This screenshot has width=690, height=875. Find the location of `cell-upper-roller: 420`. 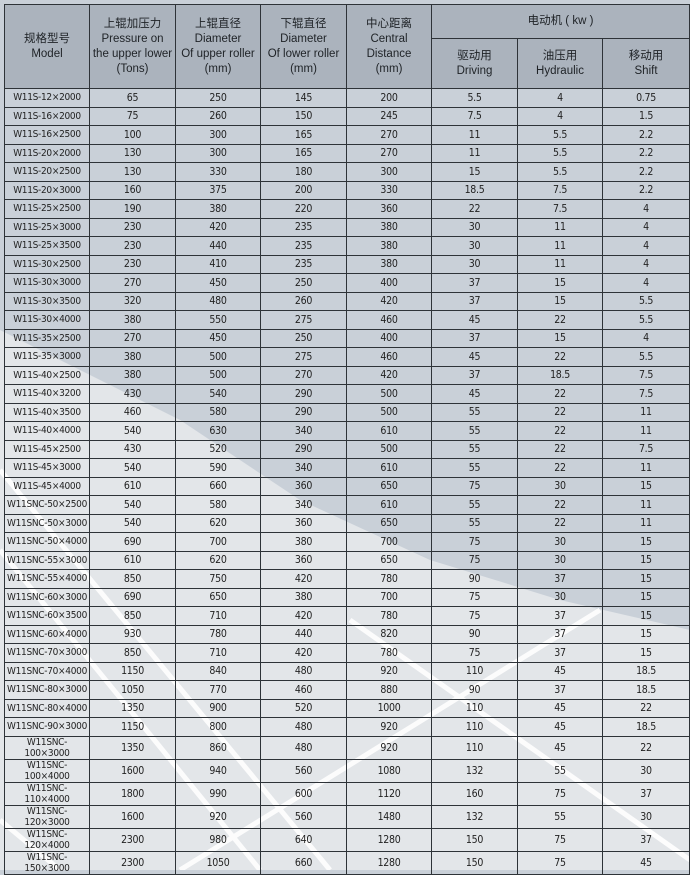

cell-upper-roller: 420 is located at coordinates (218, 227).